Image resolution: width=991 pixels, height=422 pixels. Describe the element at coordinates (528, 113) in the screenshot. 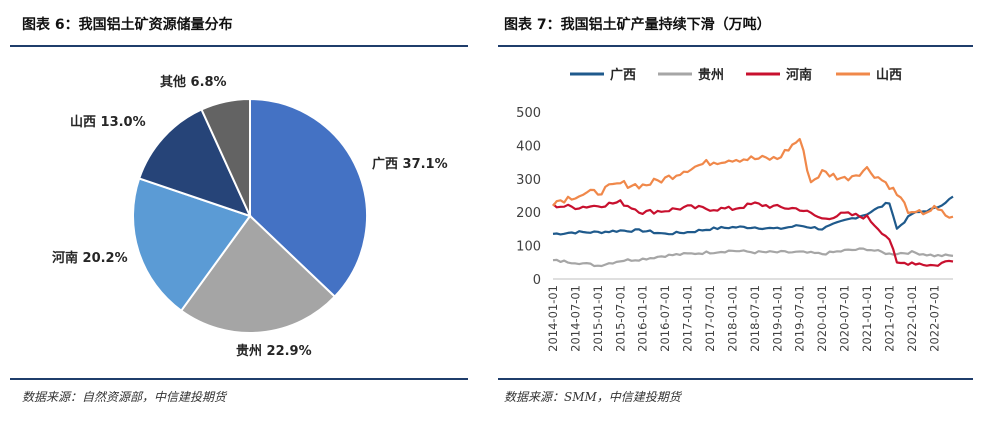

I see `y-tick-label: 500` at that location.